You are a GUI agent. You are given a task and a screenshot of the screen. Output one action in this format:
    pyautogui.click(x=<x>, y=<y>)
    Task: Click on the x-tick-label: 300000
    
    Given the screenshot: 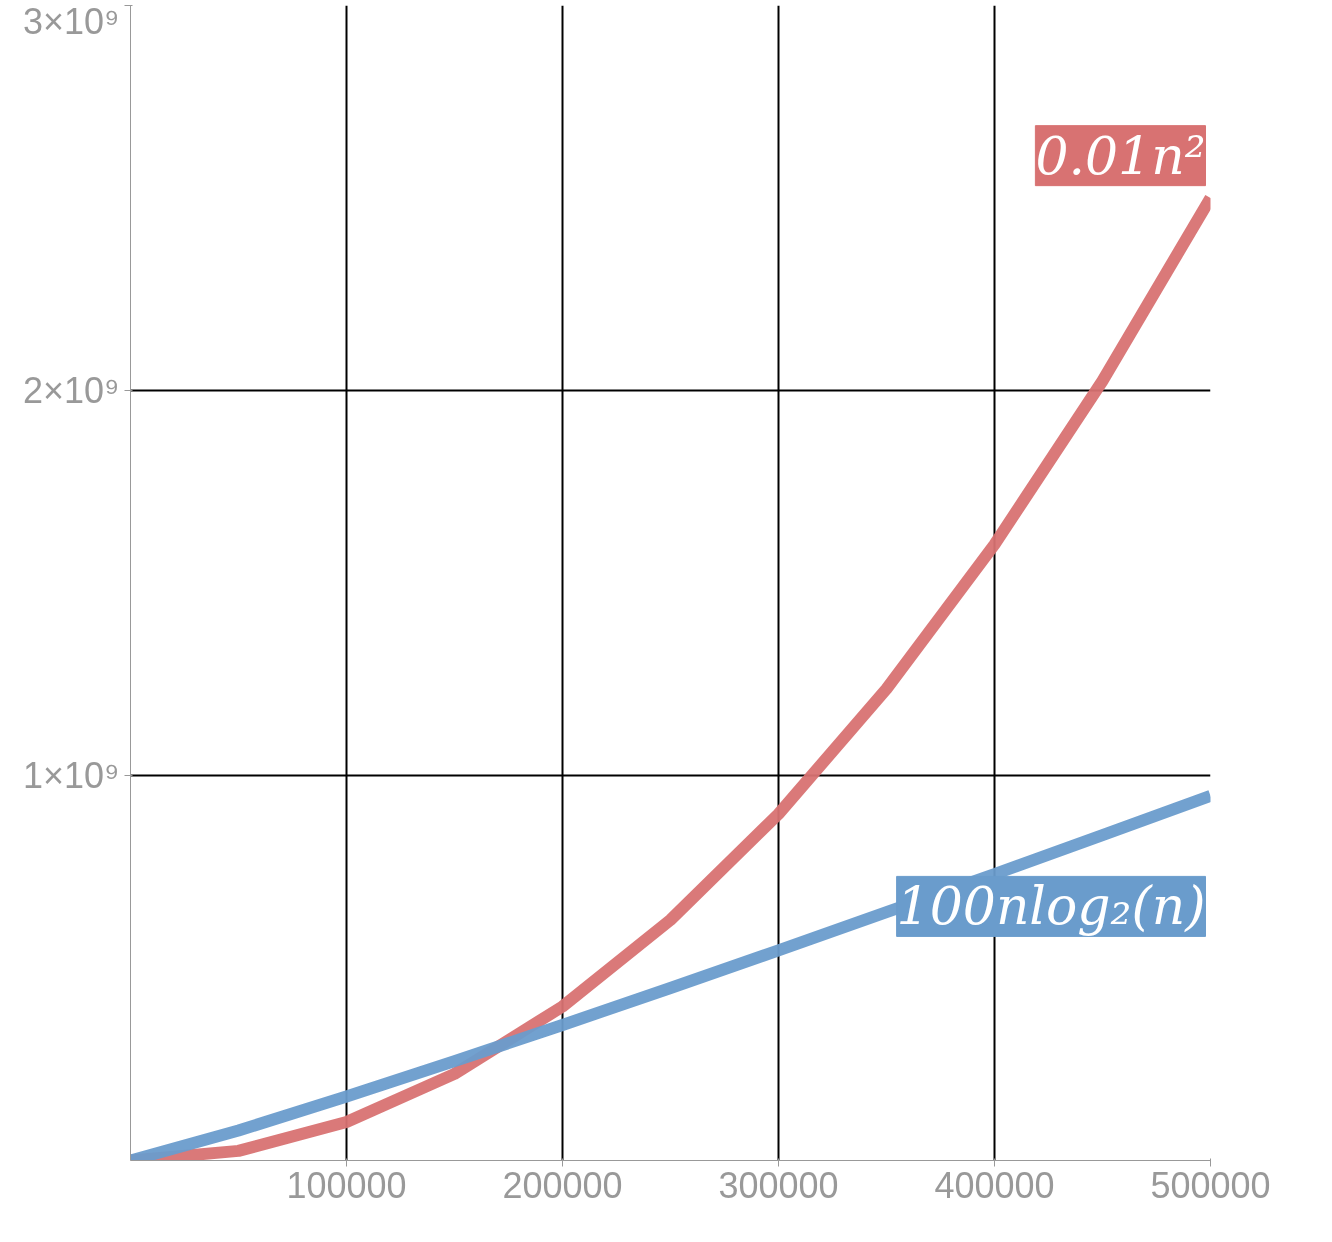 What is the action you would take?
    pyautogui.click(x=778, y=1185)
    